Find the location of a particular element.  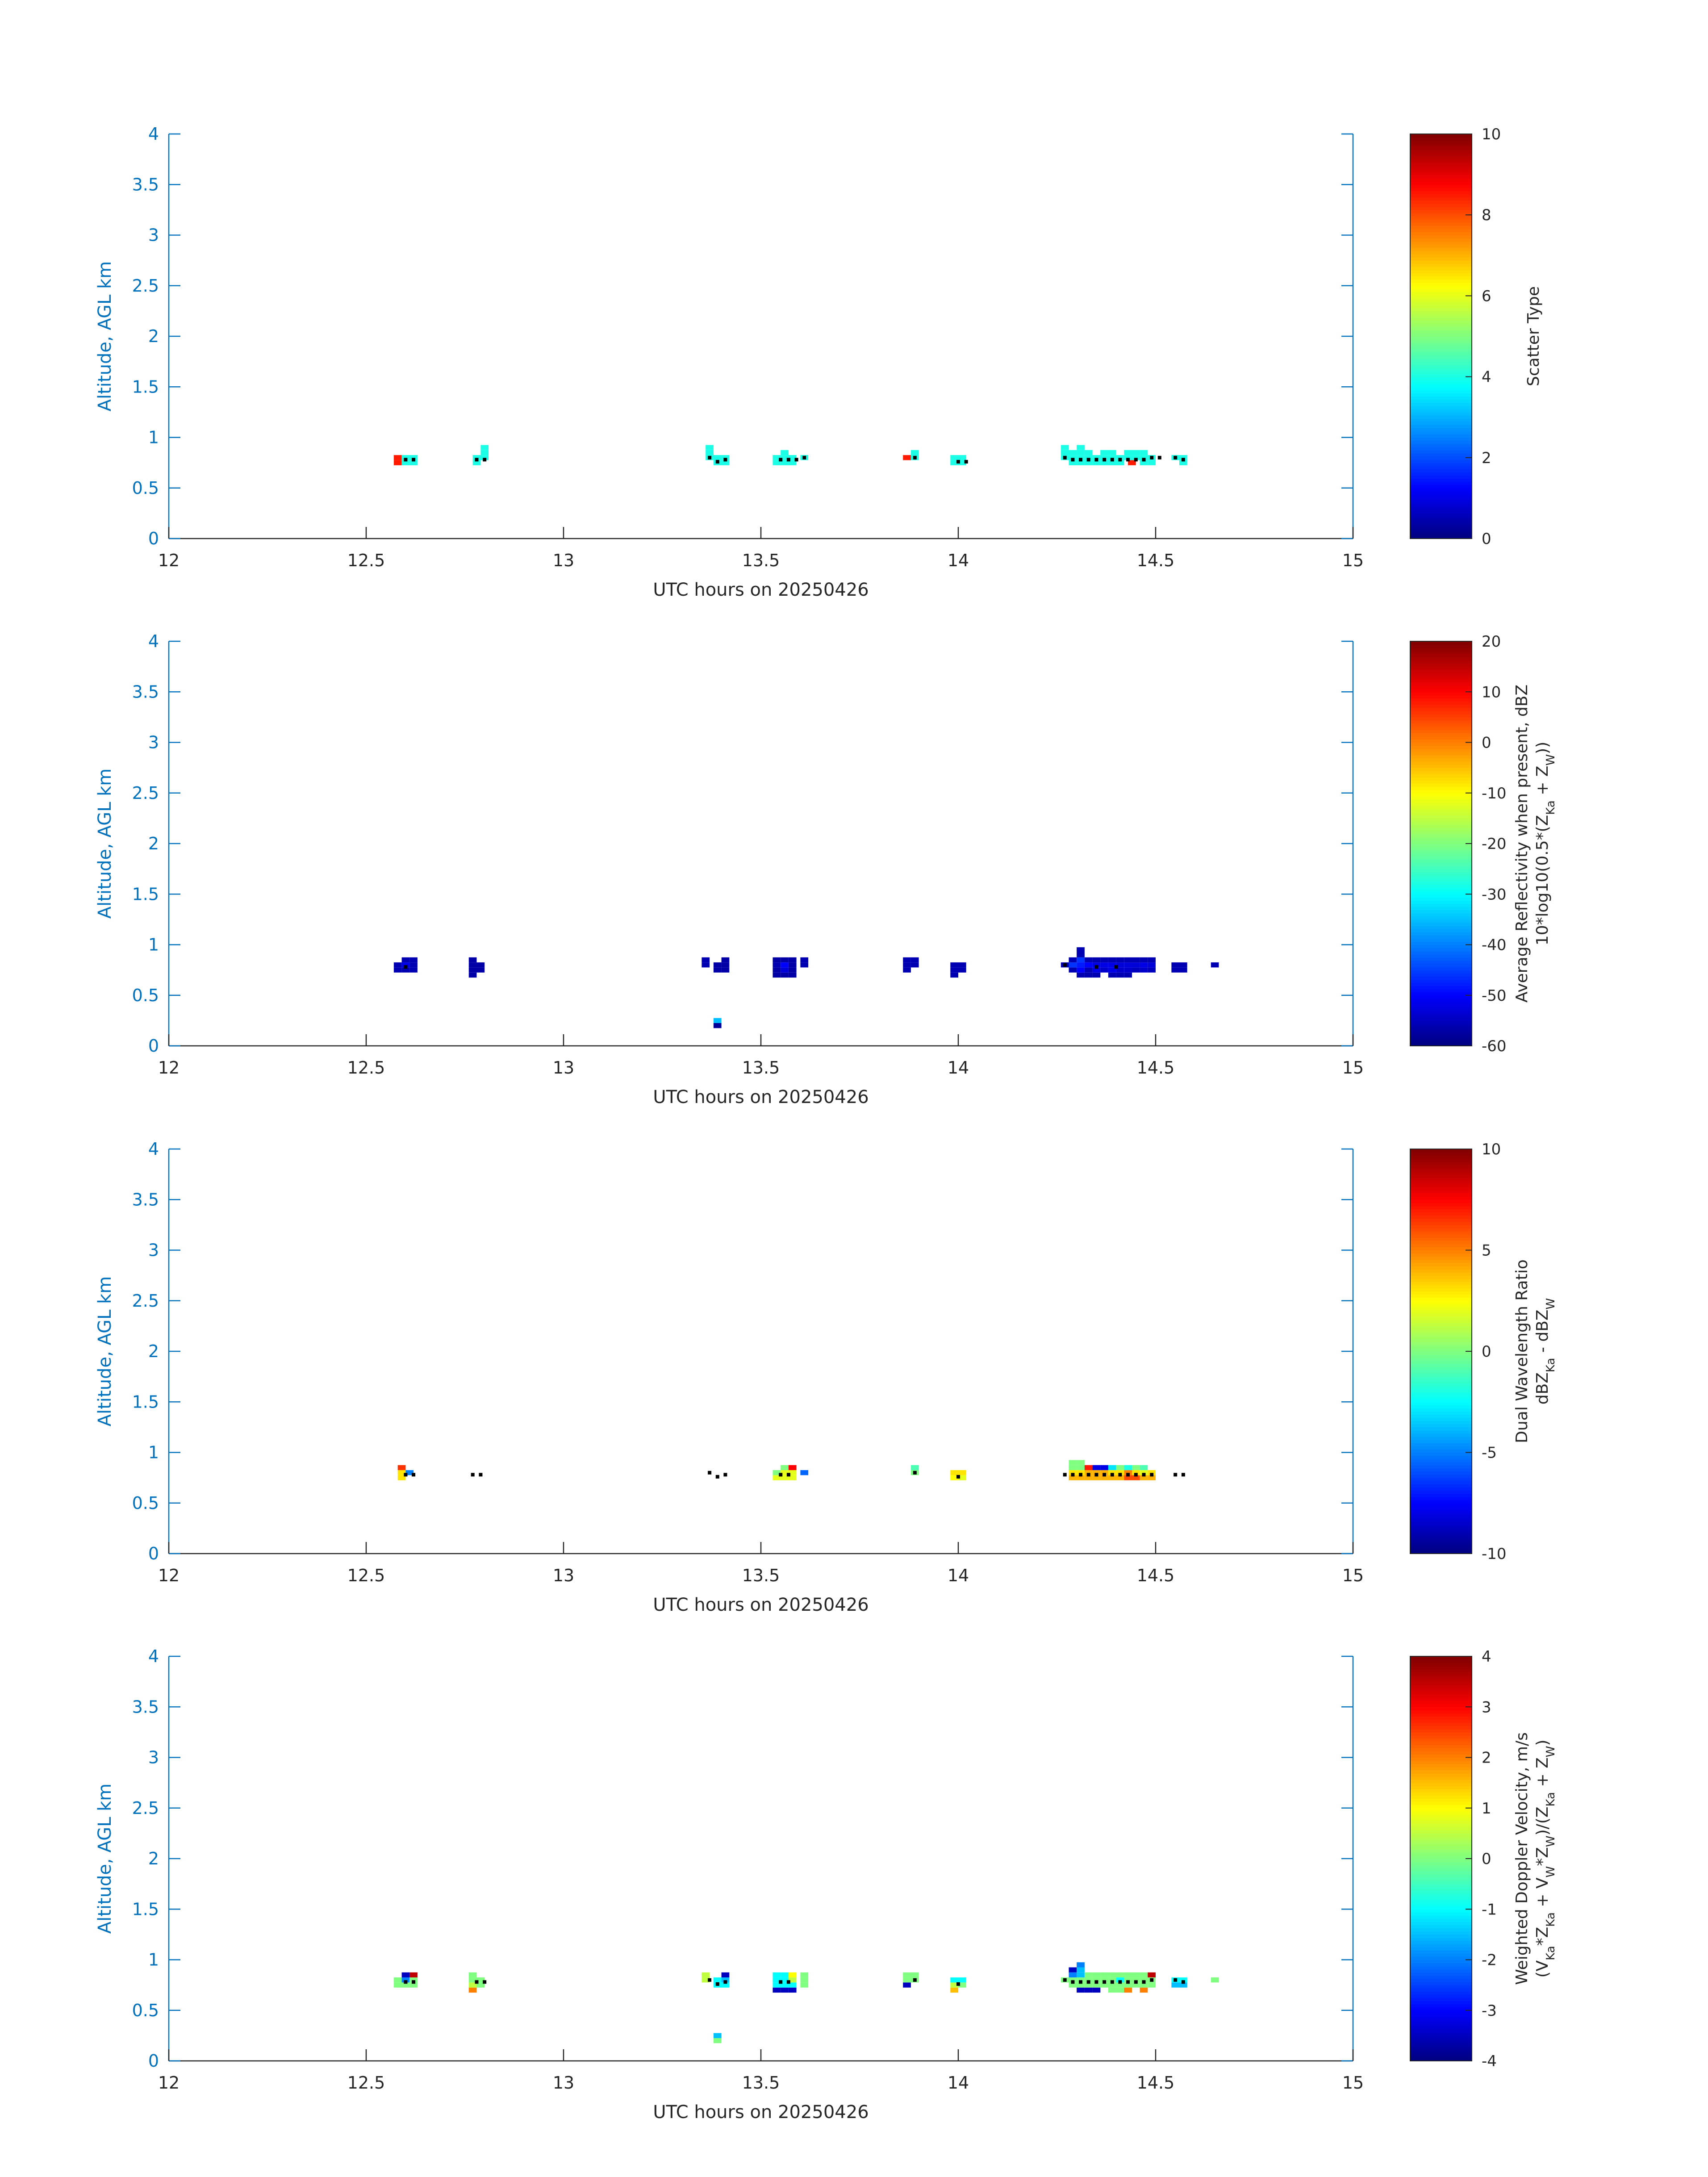

colorbar-tick-label: 0 is located at coordinates (1486, 743).